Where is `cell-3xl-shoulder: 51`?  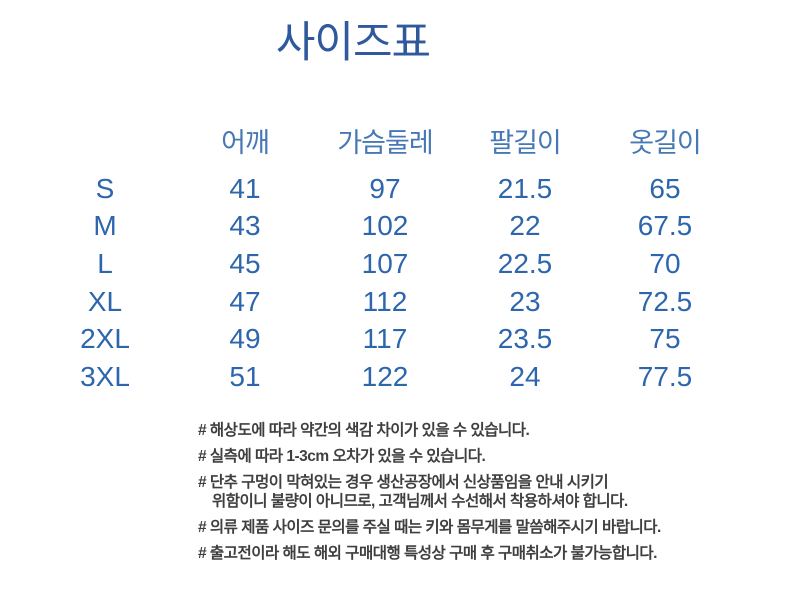 cell-3xl-shoulder: 51 is located at coordinates (245, 376).